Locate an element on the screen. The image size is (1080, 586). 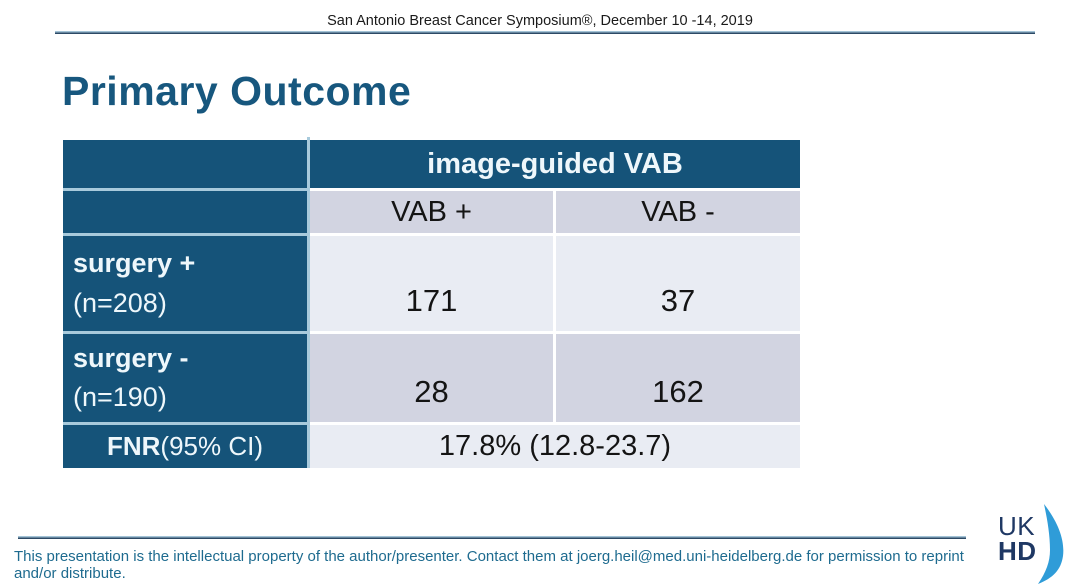
cell-surgery-pos-vab-neg: 37 is located at coordinates (678, 283).